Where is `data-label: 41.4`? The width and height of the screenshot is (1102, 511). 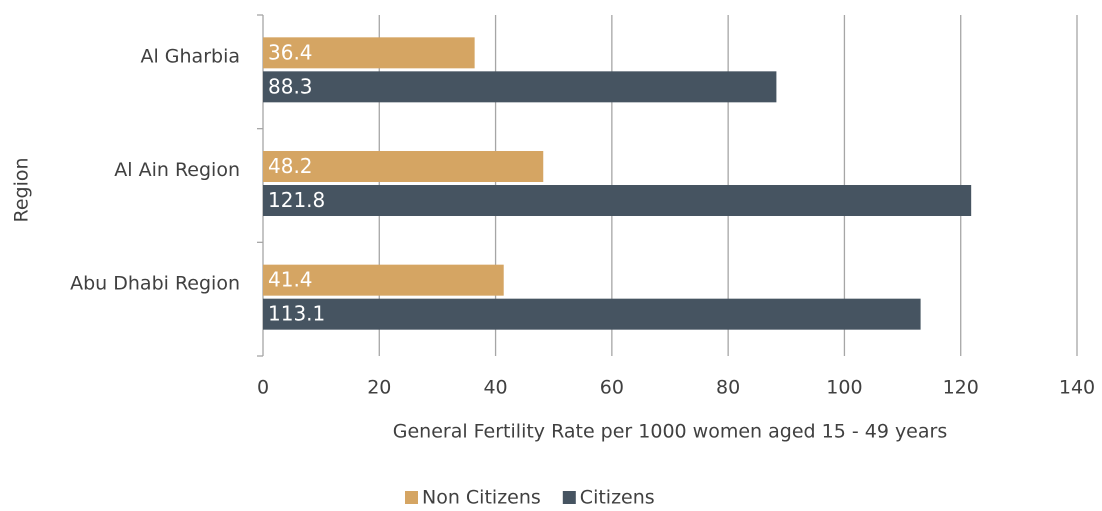
data-label: 41.4 is located at coordinates (290, 280).